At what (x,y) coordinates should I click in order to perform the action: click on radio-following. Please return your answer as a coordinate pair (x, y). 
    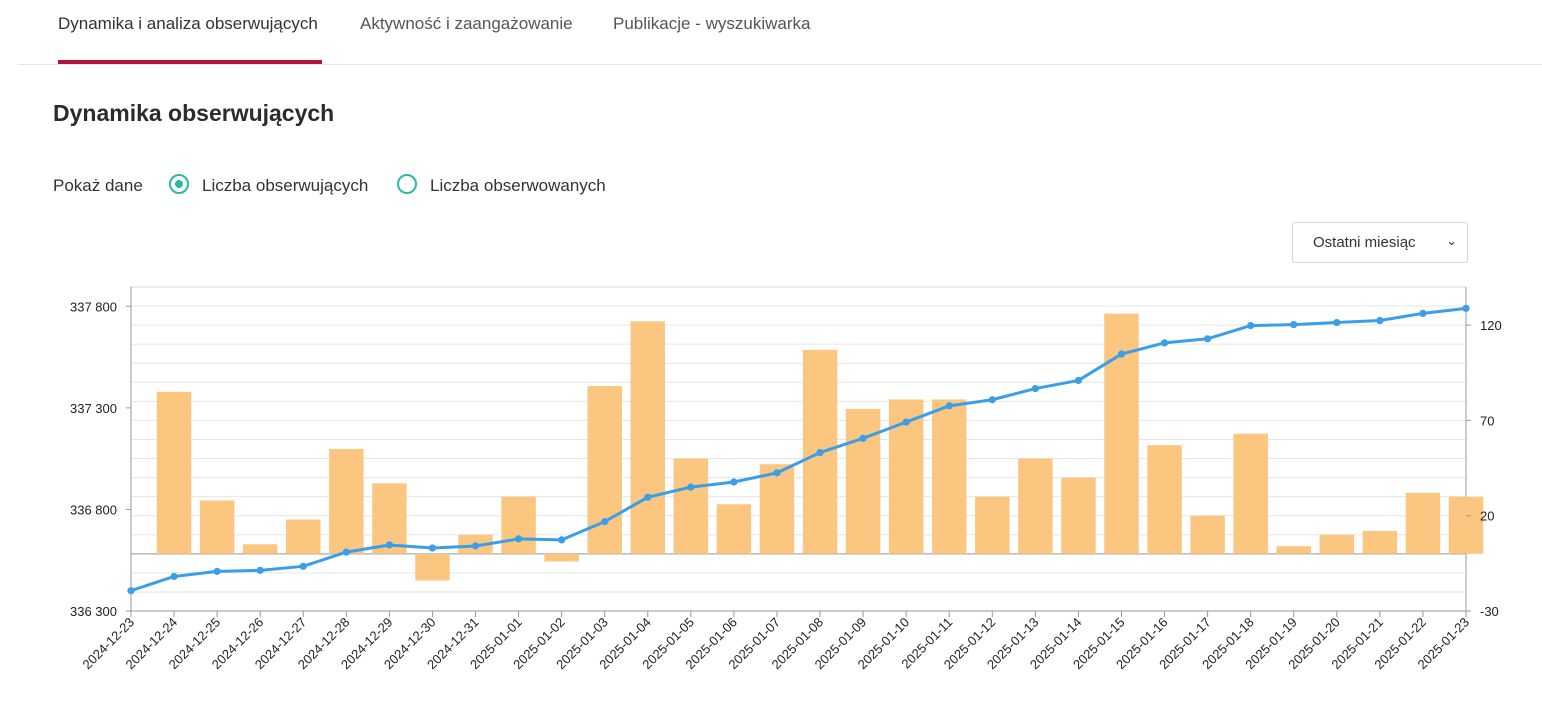
    Looking at the image, I should click on (407, 184).